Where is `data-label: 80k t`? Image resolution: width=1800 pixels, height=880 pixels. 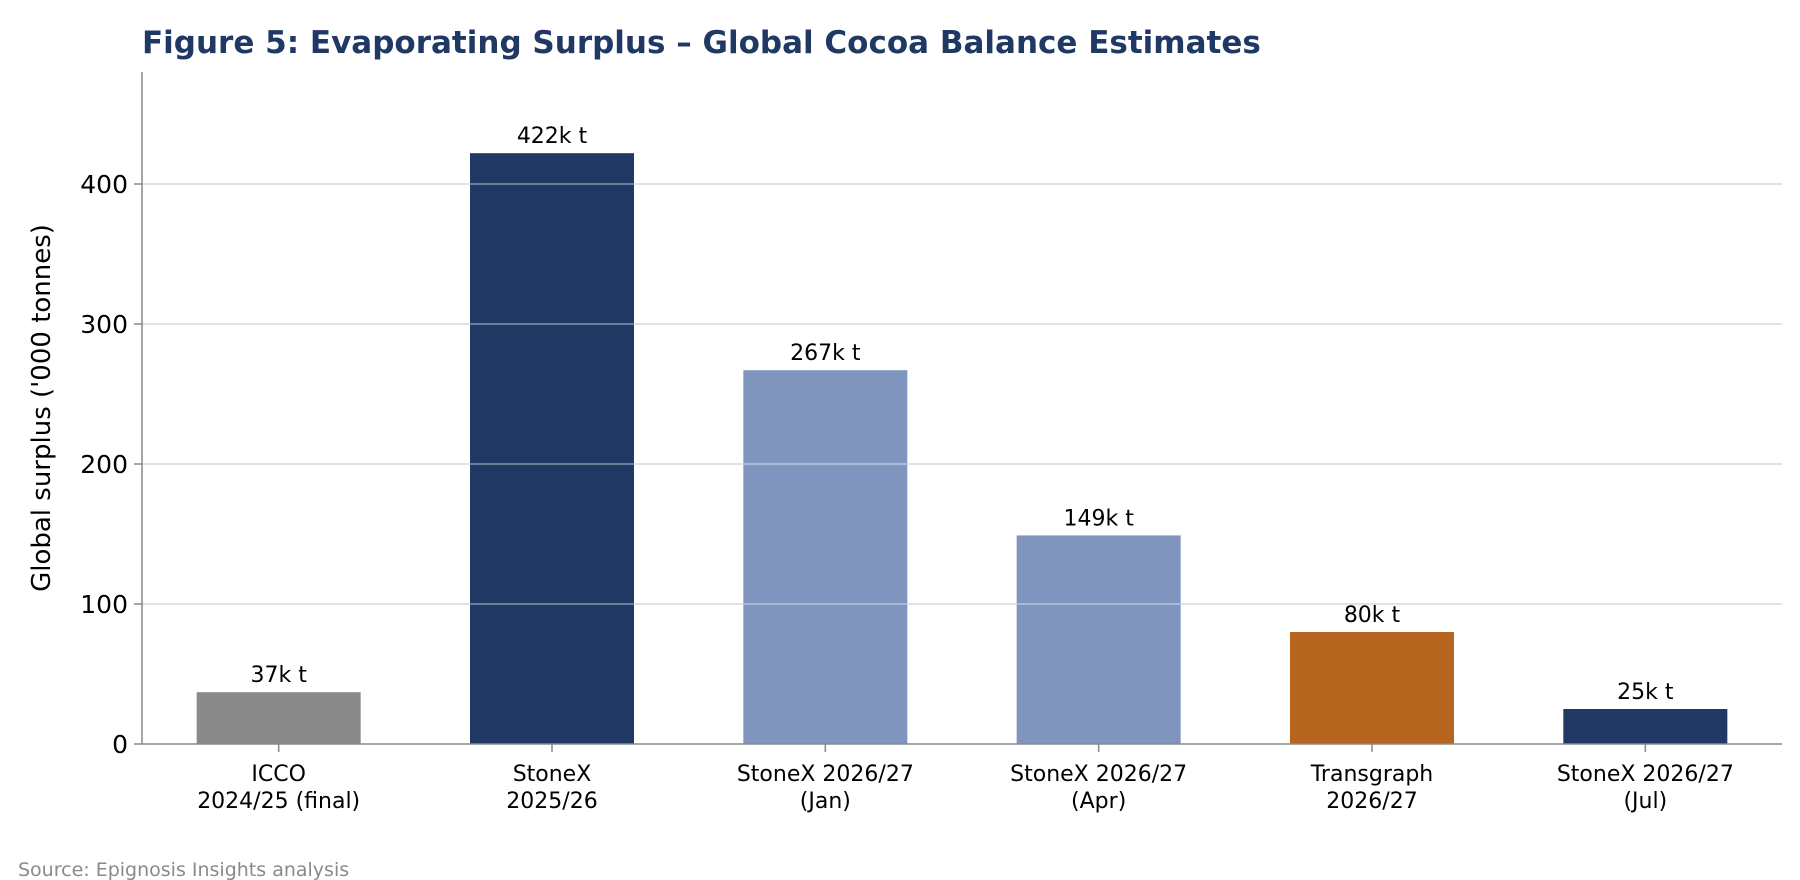
data-label: 80k t is located at coordinates (1372, 615).